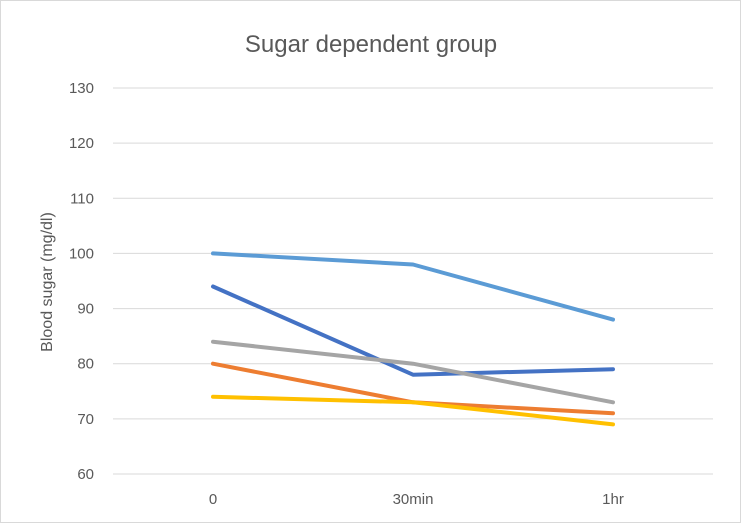 This screenshot has width=741, height=523. Describe the element at coordinates (85, 419) in the screenshot. I see `y-tick-label: 70` at that location.